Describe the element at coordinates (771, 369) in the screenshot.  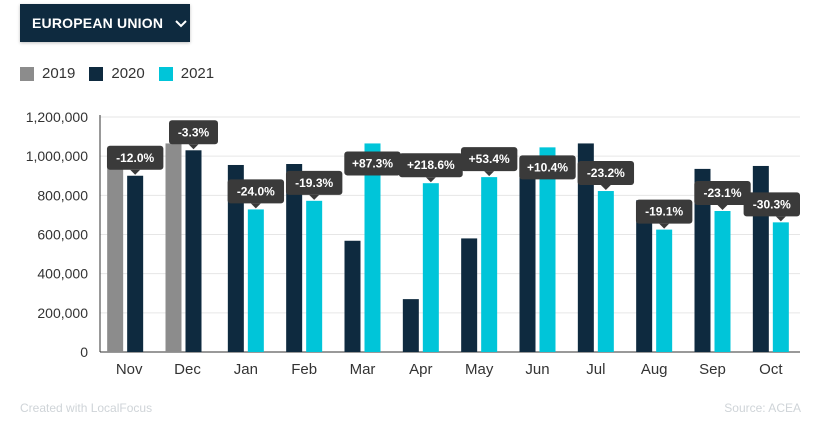
I see `x-tick-label: Oct` at that location.